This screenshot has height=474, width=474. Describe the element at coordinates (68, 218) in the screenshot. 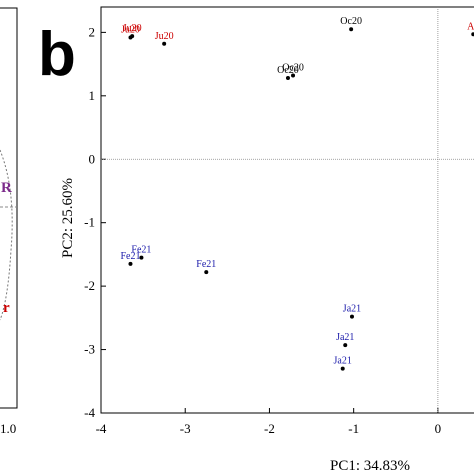

I see `y-axis-title: PC2: 25.60%` at that location.